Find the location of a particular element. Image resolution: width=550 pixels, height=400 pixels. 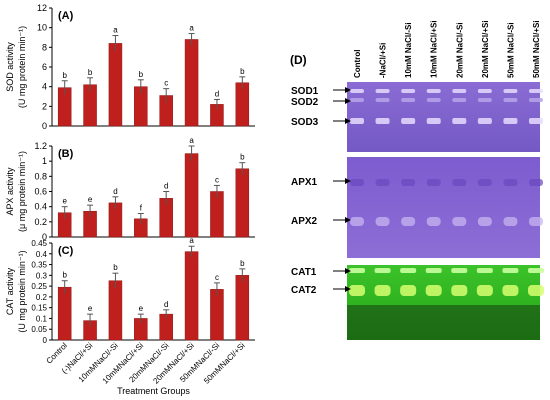

band-label: CAT2 is located at coordinates (304, 290).